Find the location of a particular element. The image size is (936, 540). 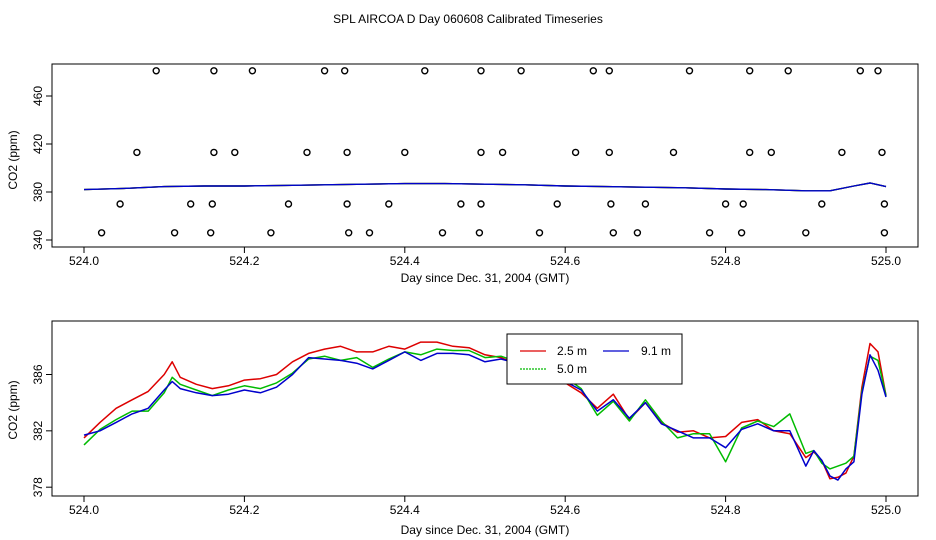

bottom-y-axis-label: CO2 (ppm) is located at coordinates (13, 409).